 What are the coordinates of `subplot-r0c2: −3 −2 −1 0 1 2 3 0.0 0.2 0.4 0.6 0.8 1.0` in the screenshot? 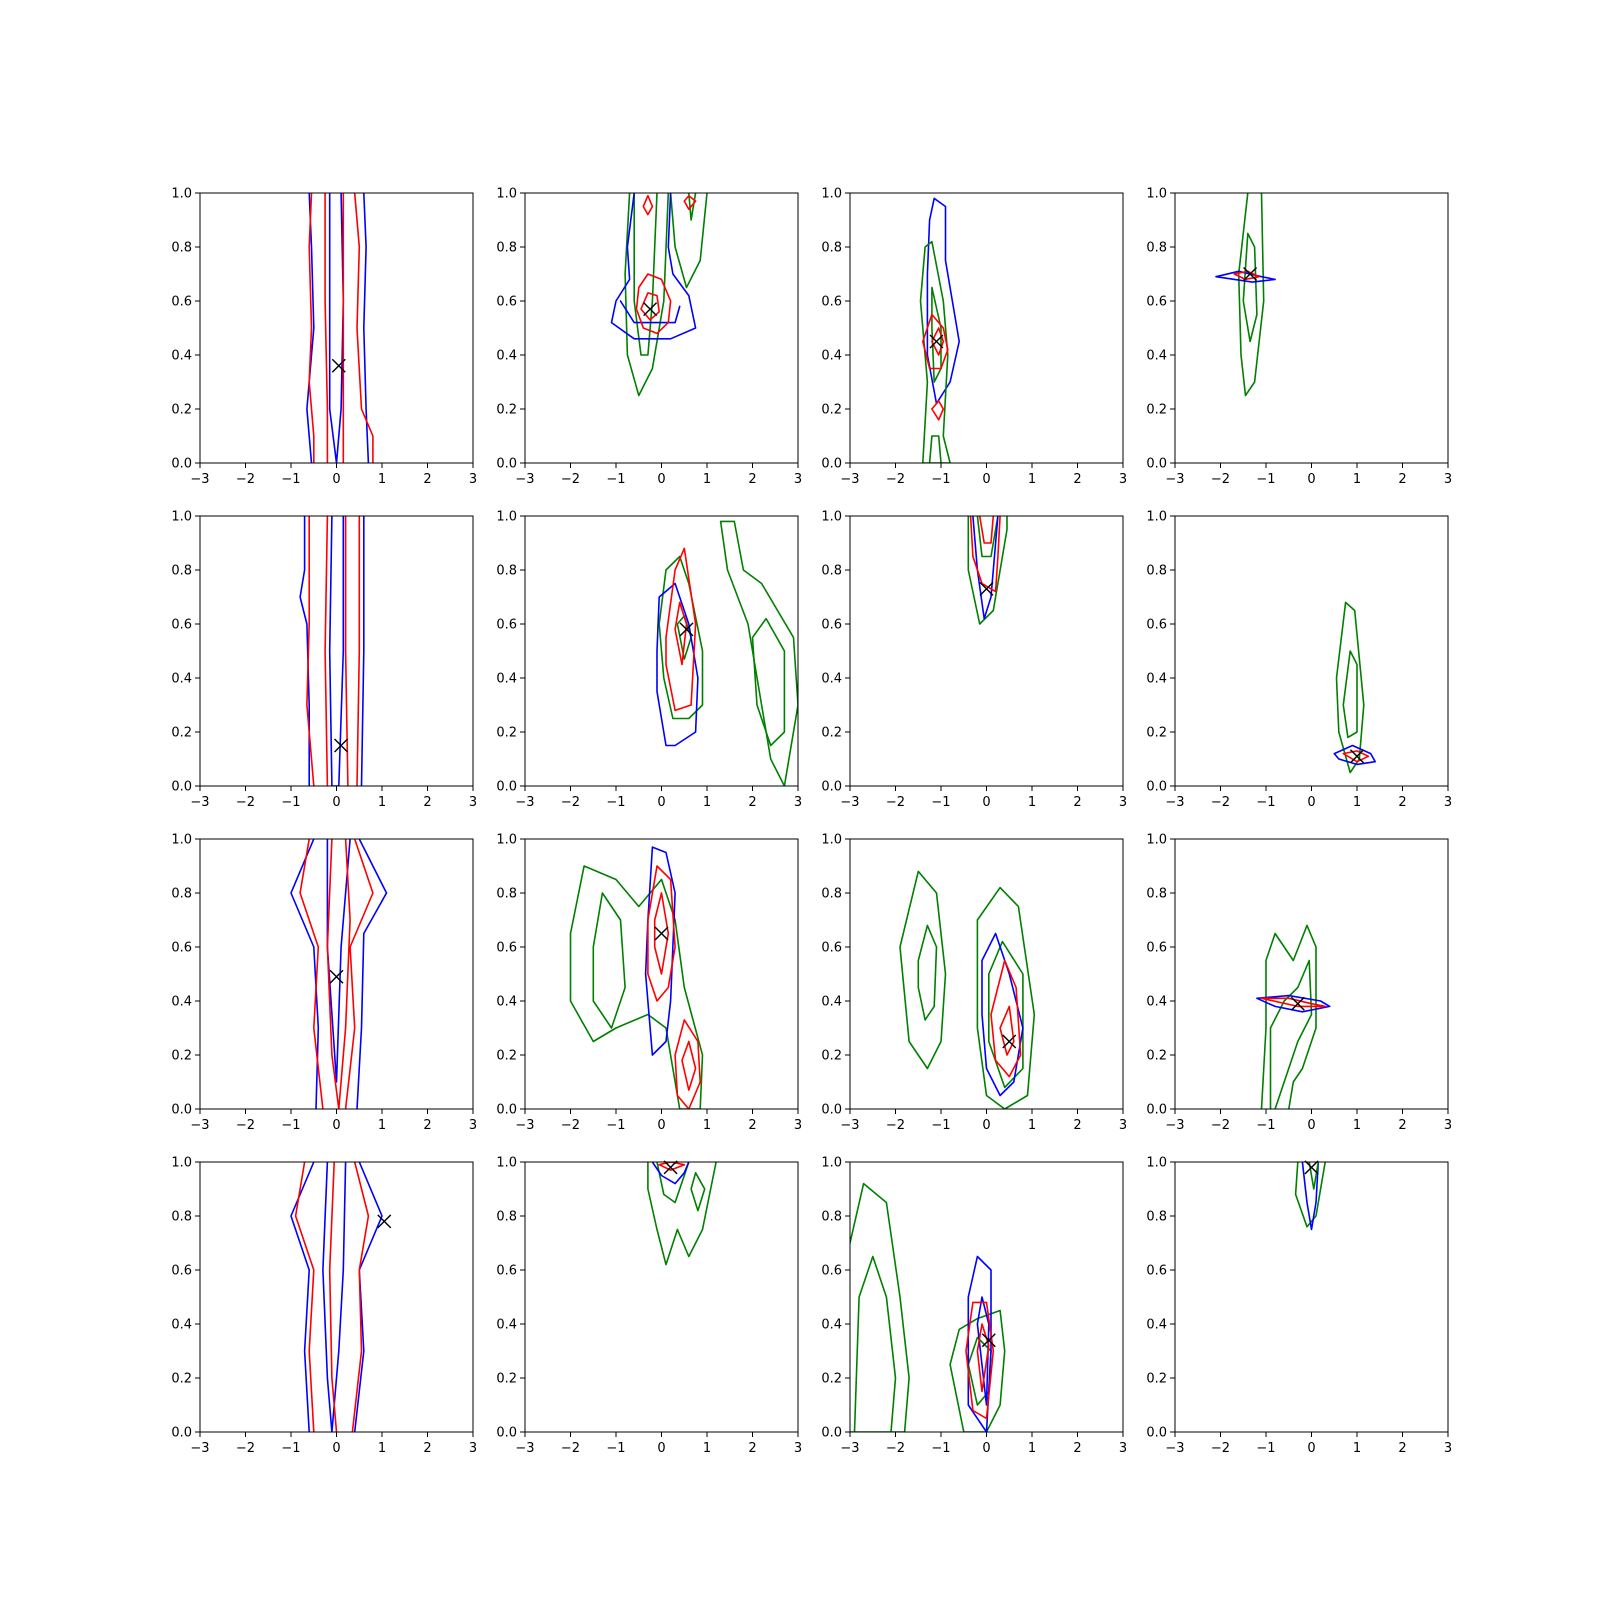 It's located at (974, 337).